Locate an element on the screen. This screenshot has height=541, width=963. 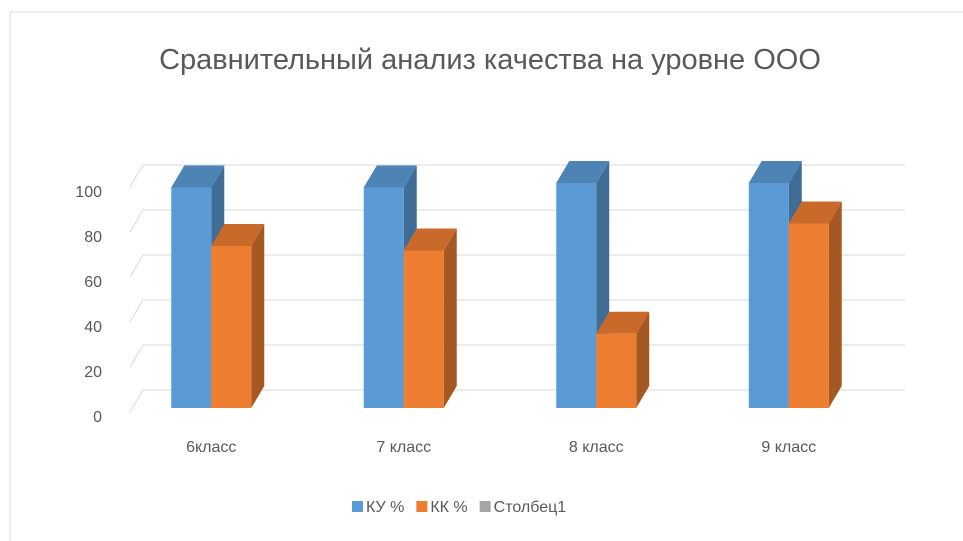
y-tick-label: 60 is located at coordinates (93, 282).